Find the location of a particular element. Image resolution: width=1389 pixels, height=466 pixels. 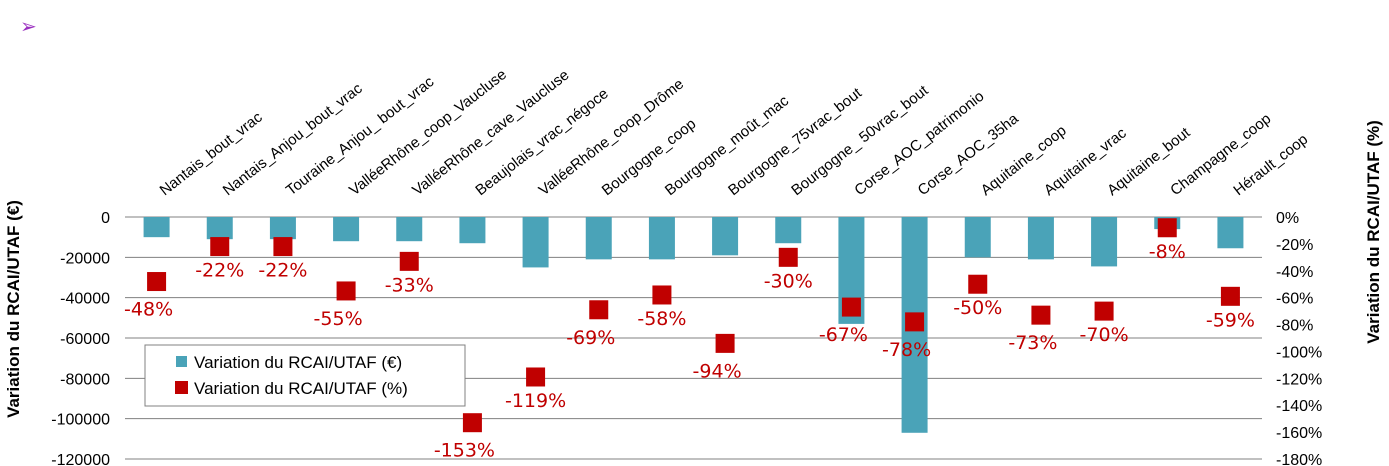

data-label: -33% is located at coordinates (409, 285).